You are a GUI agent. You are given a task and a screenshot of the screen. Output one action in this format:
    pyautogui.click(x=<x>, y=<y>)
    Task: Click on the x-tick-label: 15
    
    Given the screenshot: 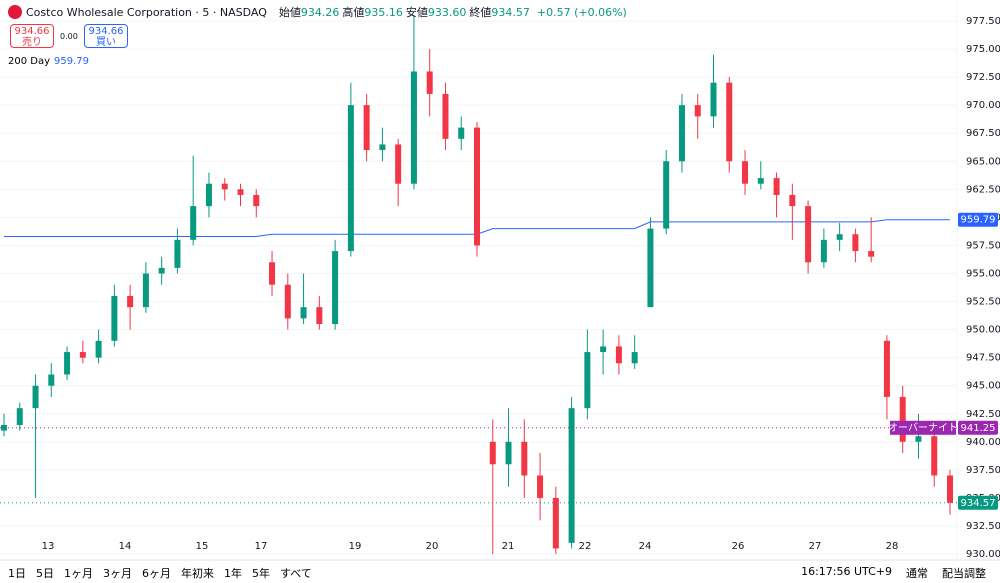 What is the action you would take?
    pyautogui.click(x=202, y=546)
    